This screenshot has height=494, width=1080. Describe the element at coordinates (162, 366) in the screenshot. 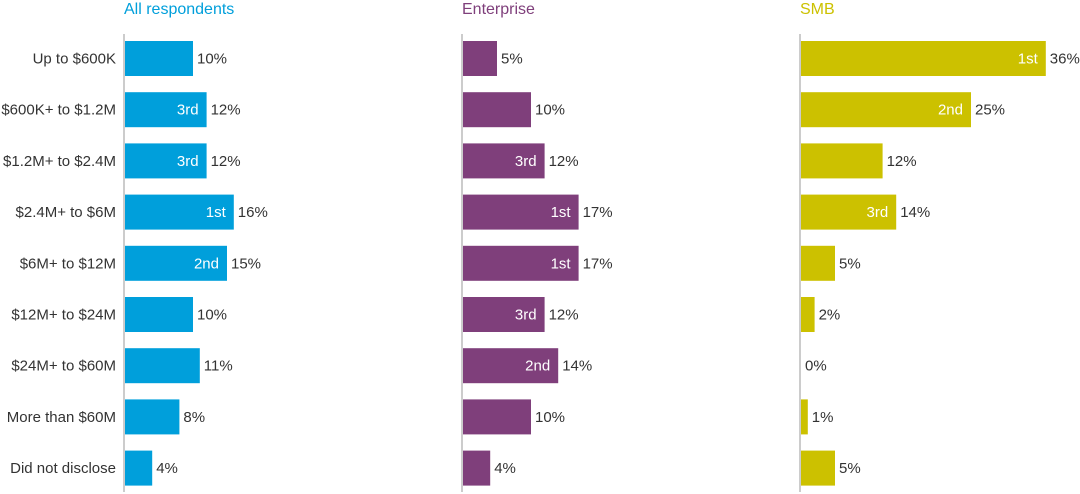

I see `bar-all-respondents-24m-to-60m` at that location.